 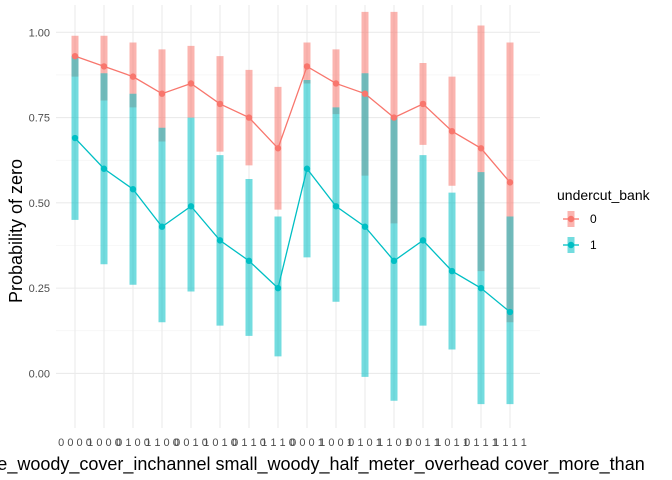 I want to click on x-tick-label: 0 0 1 1, so click(x=423, y=443).